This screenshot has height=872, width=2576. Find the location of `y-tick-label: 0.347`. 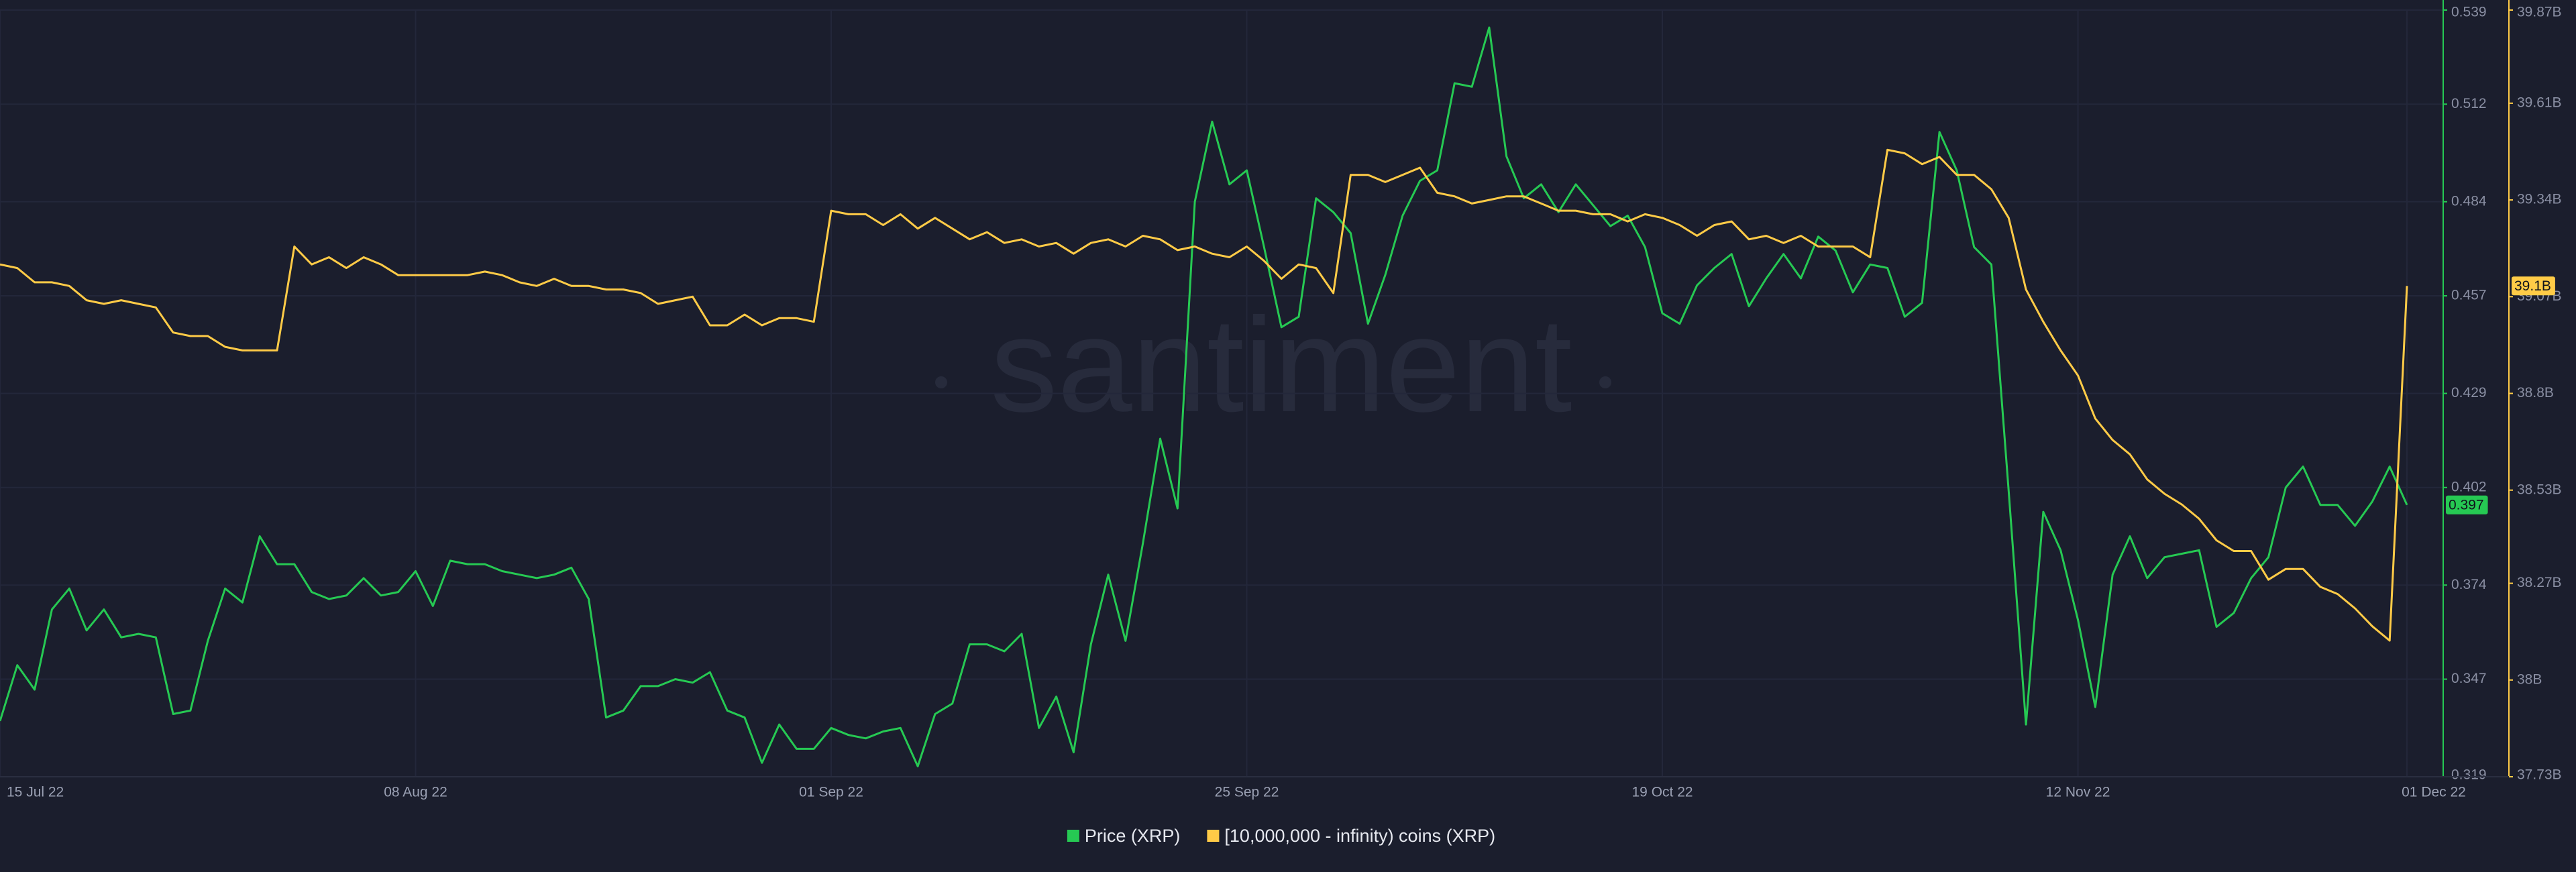

y-tick-label: 0.347 is located at coordinates (2469, 679).